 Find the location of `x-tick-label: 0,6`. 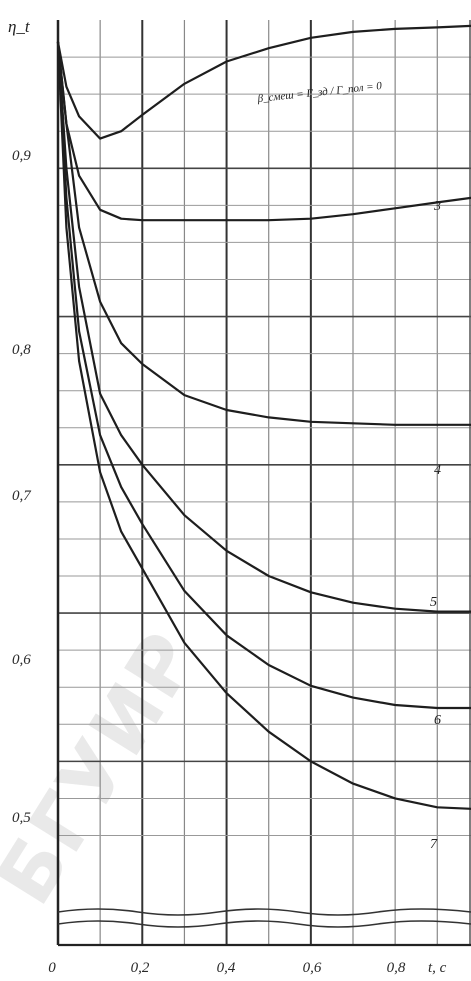

x-tick-label: 0,6 is located at coordinates (312, 968).